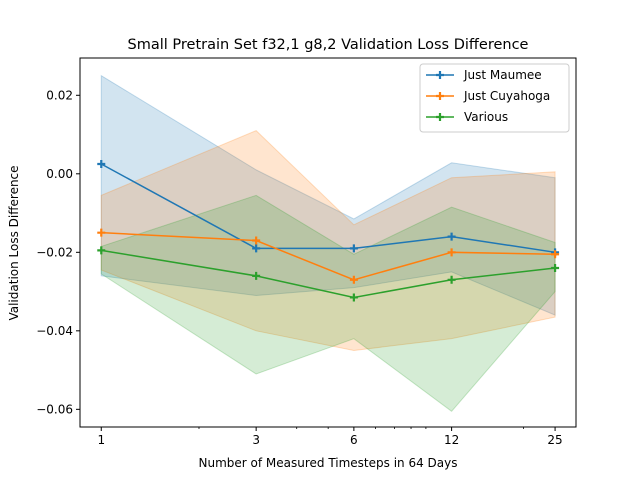 Image resolution: width=640 pixels, height=485 pixels. I want to click on x-tick-label: 12, so click(451, 440).